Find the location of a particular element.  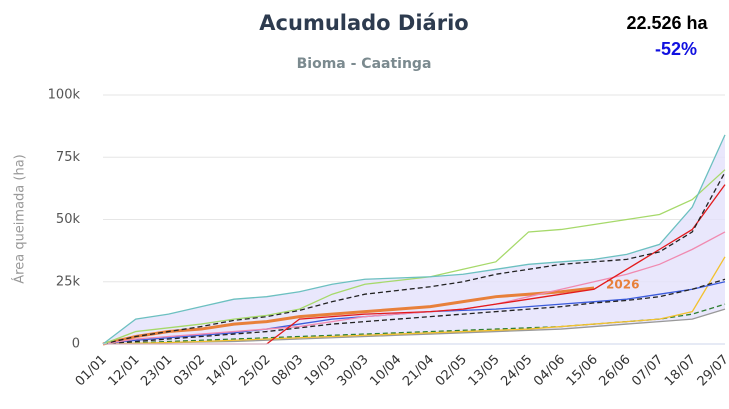

change: -52% is located at coordinates (676, 49).